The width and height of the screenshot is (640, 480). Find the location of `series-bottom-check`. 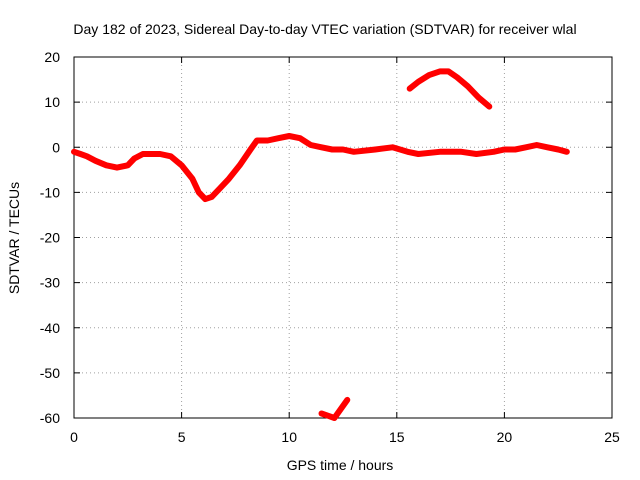

series-bottom-check is located at coordinates (334, 408).